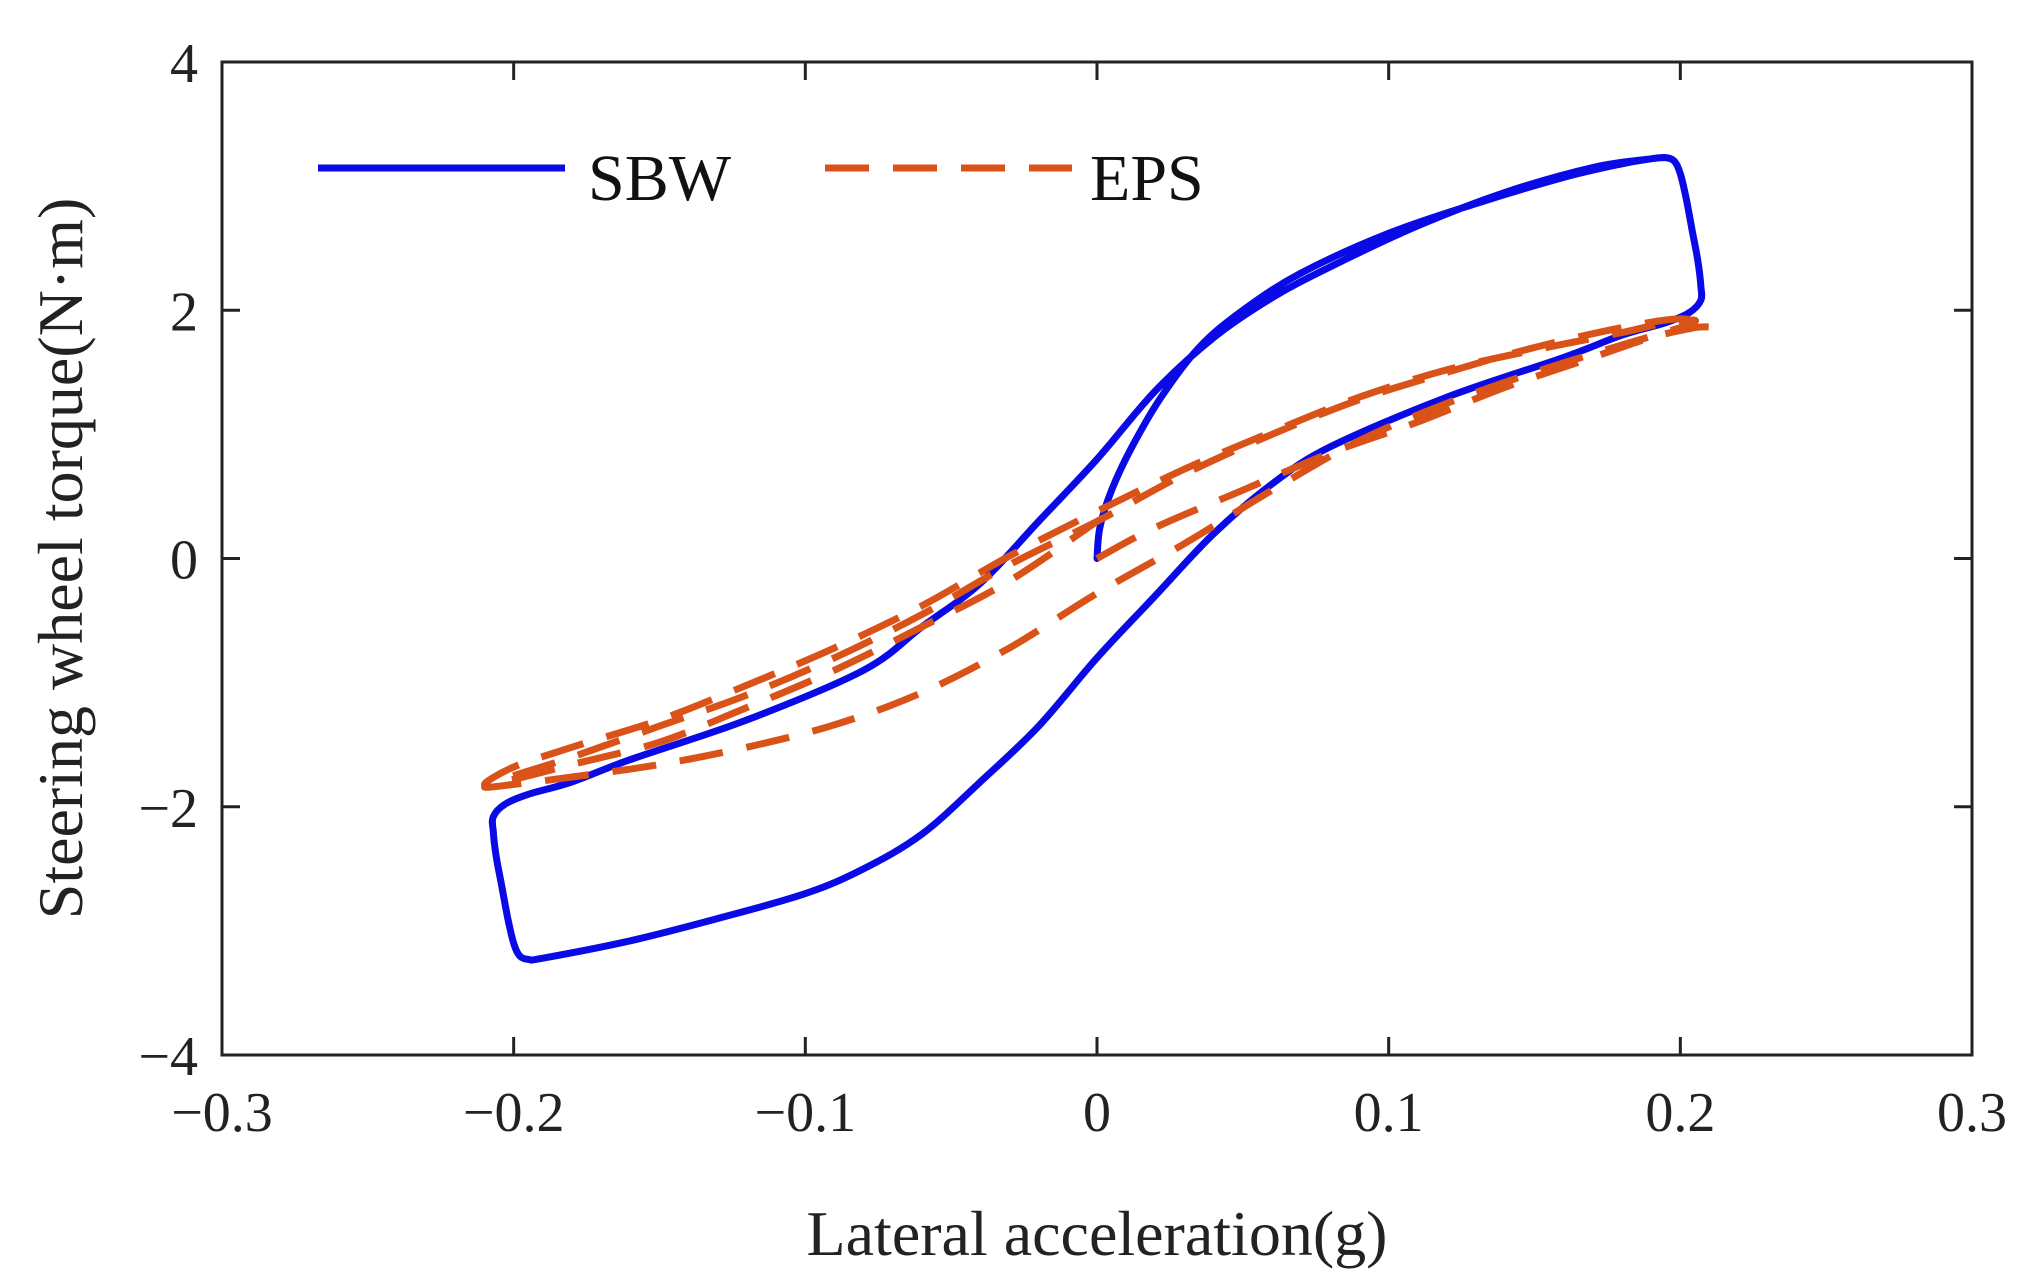 The width and height of the screenshot is (2028, 1275). I want to click on x-tick-label: −0.3, so click(222, 1113).